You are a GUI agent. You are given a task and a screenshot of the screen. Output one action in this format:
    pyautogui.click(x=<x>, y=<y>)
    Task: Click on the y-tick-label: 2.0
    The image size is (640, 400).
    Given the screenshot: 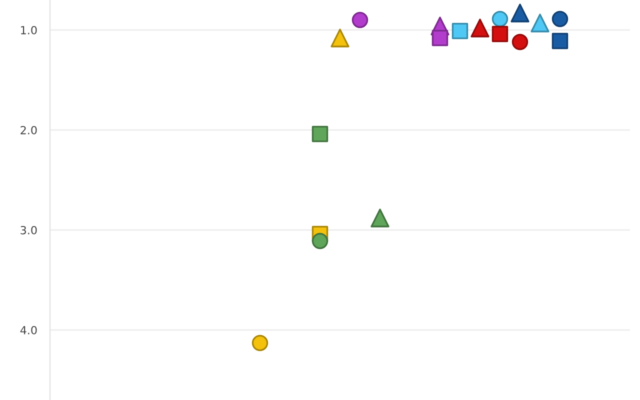 What is the action you would take?
    pyautogui.click(x=28, y=130)
    